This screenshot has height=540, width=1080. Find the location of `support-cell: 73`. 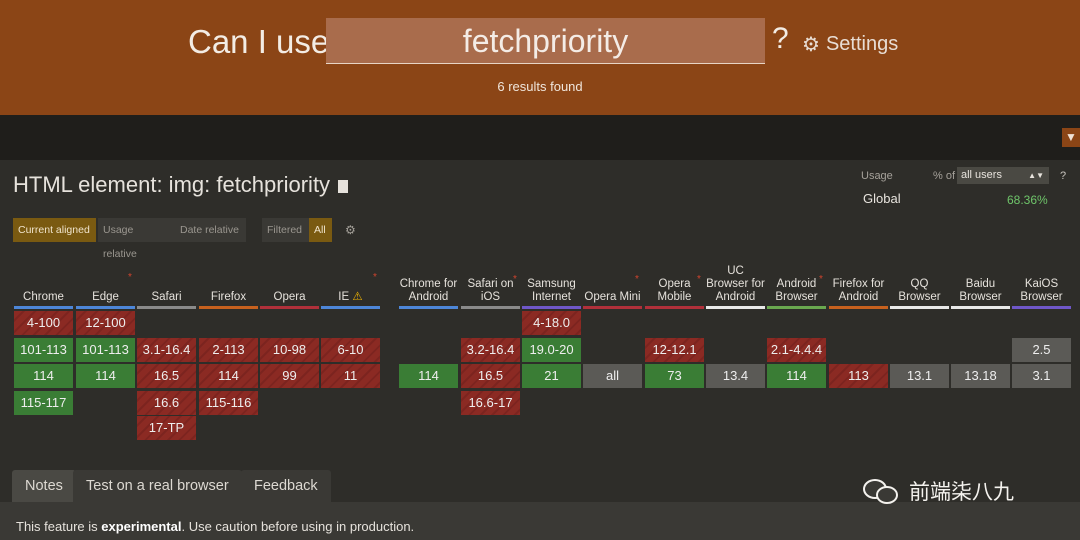

support-cell: 73 is located at coordinates (674, 376).